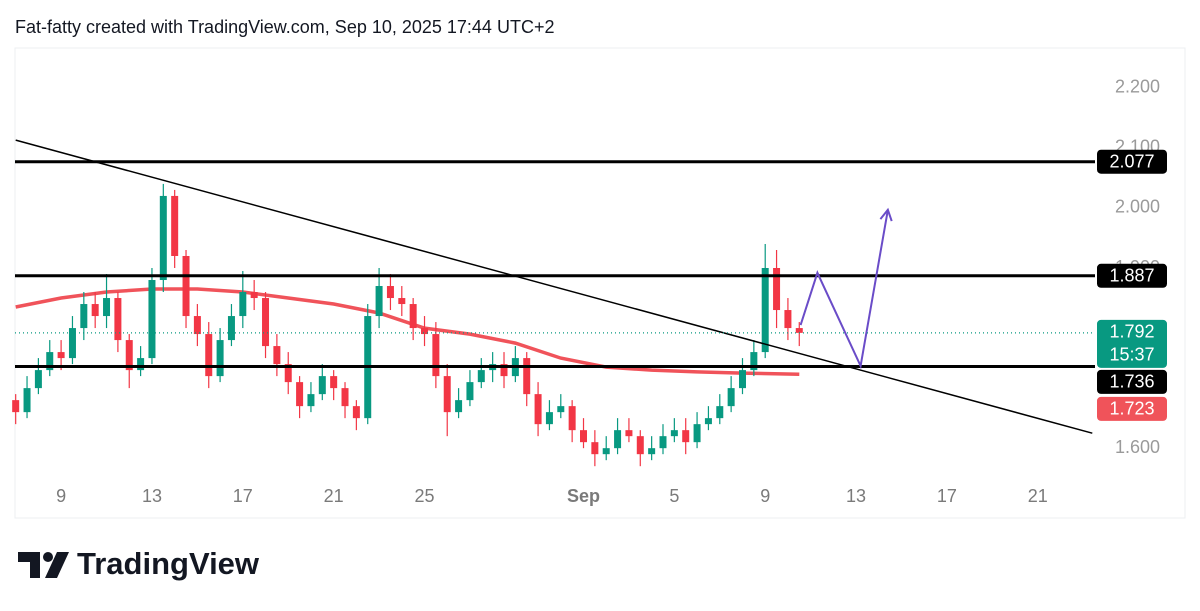 Image resolution: width=1200 pixels, height=611 pixels. I want to click on logo: TradingView, so click(139, 563).